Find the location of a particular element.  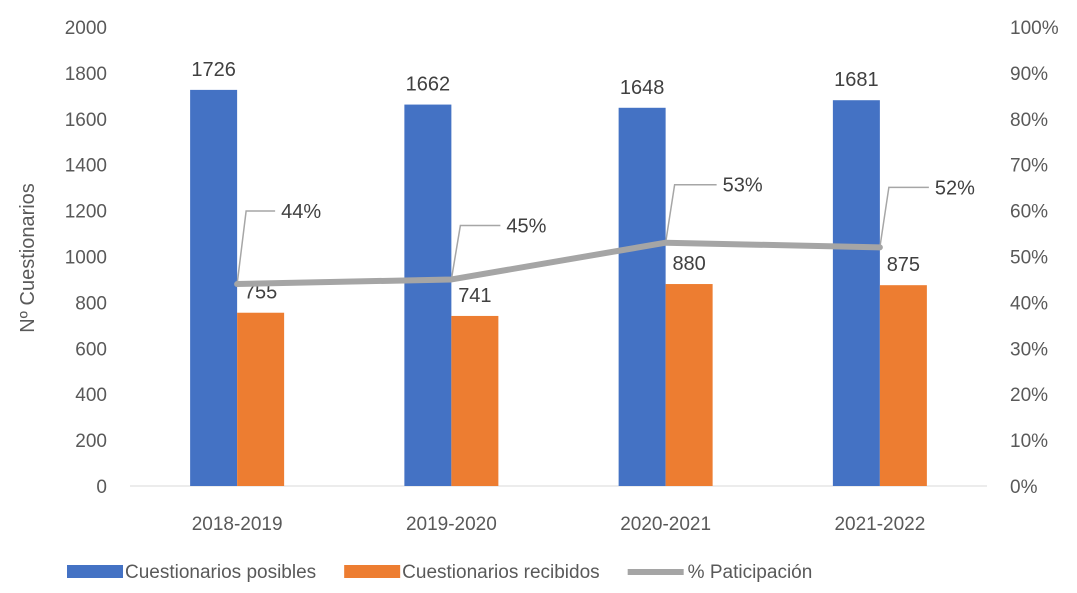

y2-tick-label: 100% is located at coordinates (1034, 28).